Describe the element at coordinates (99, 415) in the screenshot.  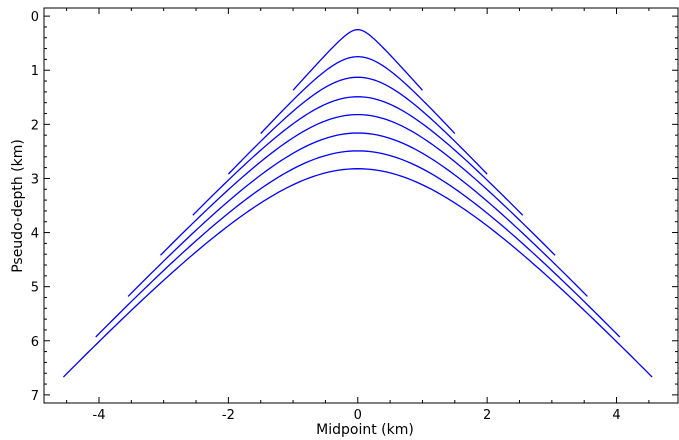
I see `x-tick-label: -4` at that location.